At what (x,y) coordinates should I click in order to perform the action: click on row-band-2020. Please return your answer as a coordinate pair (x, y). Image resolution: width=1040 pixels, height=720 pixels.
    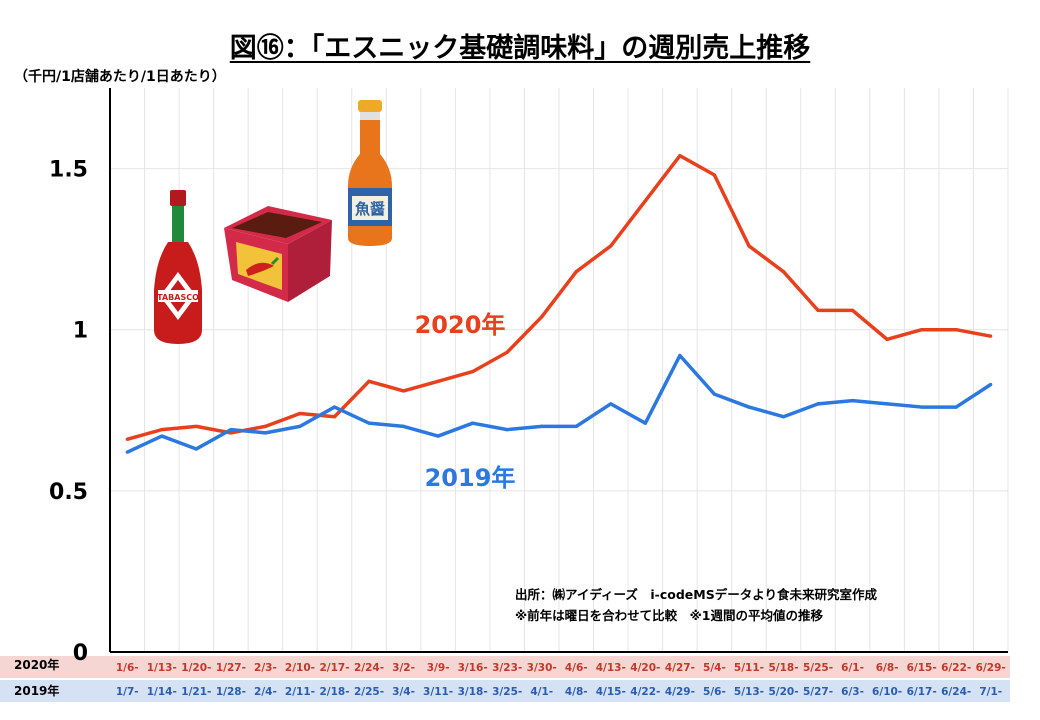
    Looking at the image, I should click on (505, 667).